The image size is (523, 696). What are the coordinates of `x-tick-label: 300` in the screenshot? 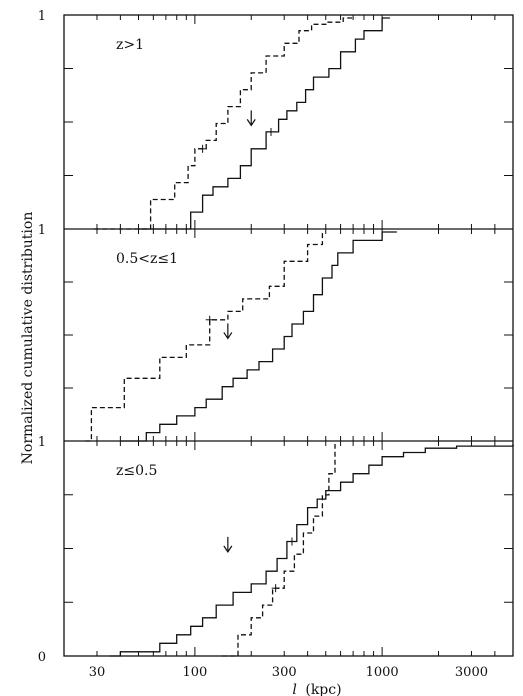 It's located at (284, 672).